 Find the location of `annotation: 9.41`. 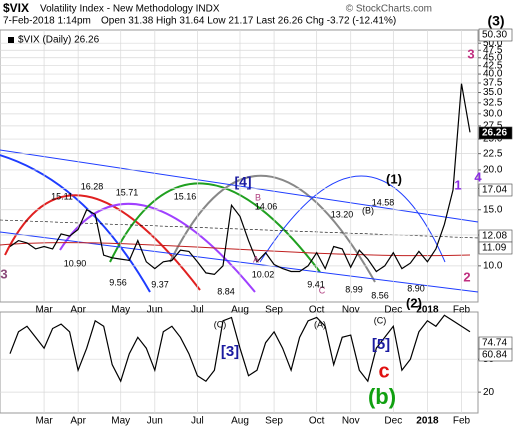

annotation: 9.41 is located at coordinates (316, 284).